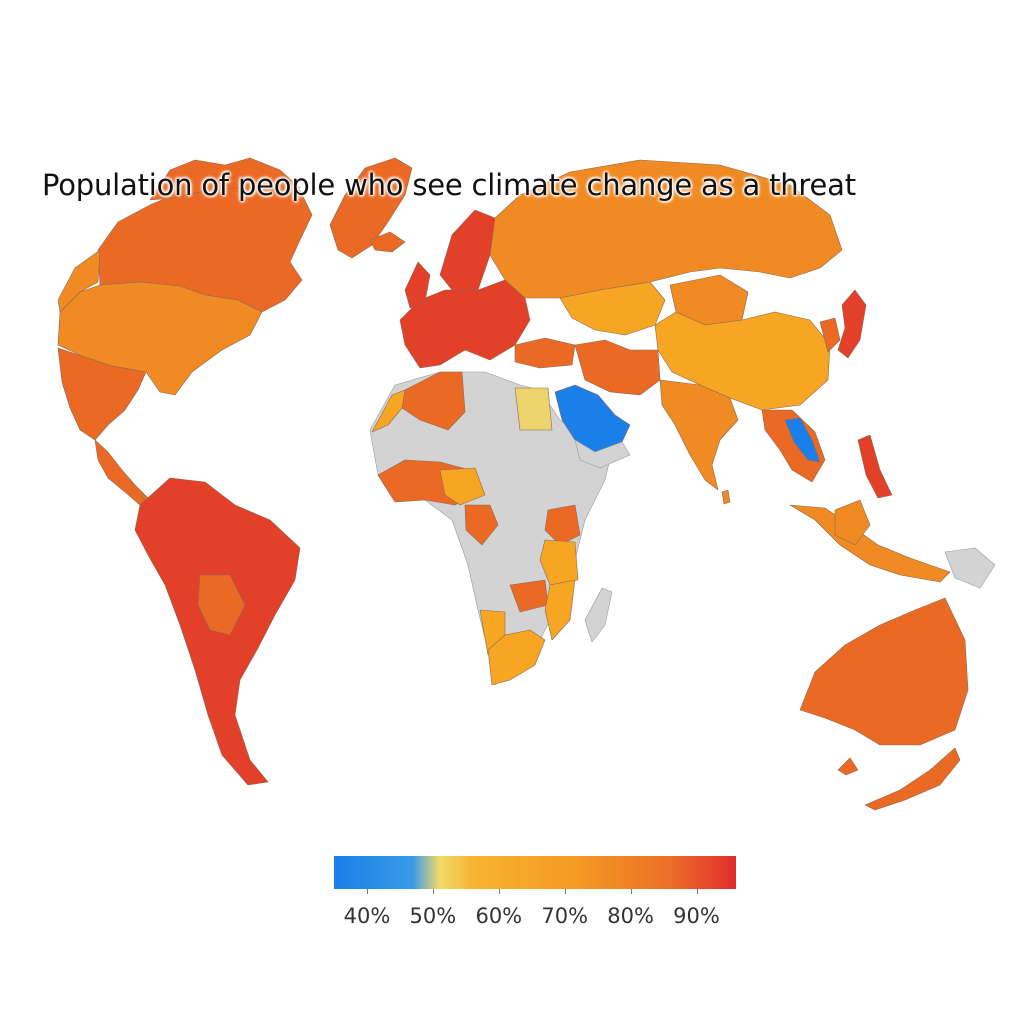 The height and width of the screenshot is (1024, 1024). I want to click on algeria-region, so click(433, 401).